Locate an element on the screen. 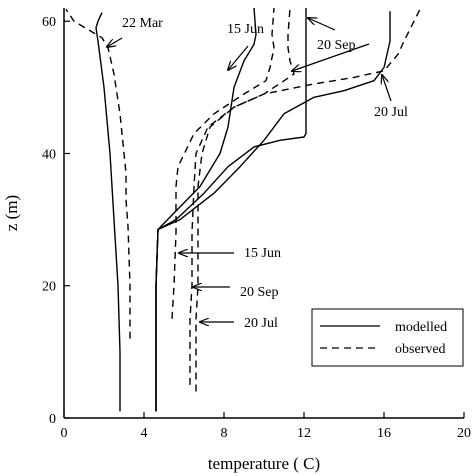  y-tick-label: 20 is located at coordinates (49, 287).